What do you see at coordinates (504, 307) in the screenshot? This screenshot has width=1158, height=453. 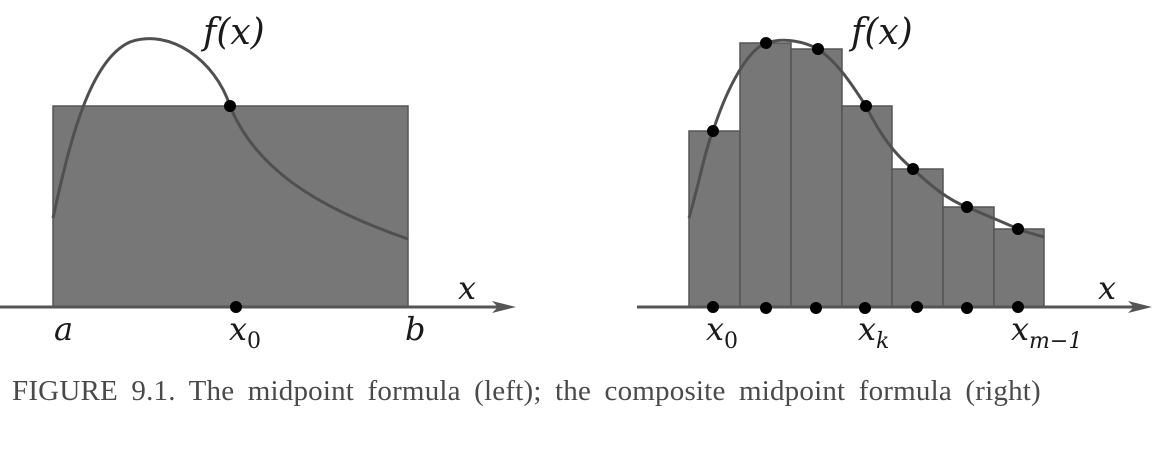 I see `left-axis-arrowhead` at bounding box center [504, 307].